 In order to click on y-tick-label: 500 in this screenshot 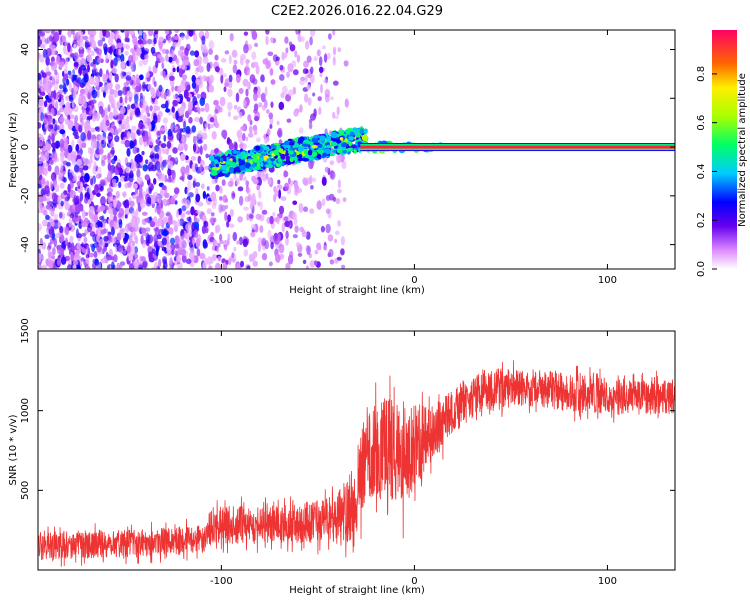, I will do `click(25, 490)`.